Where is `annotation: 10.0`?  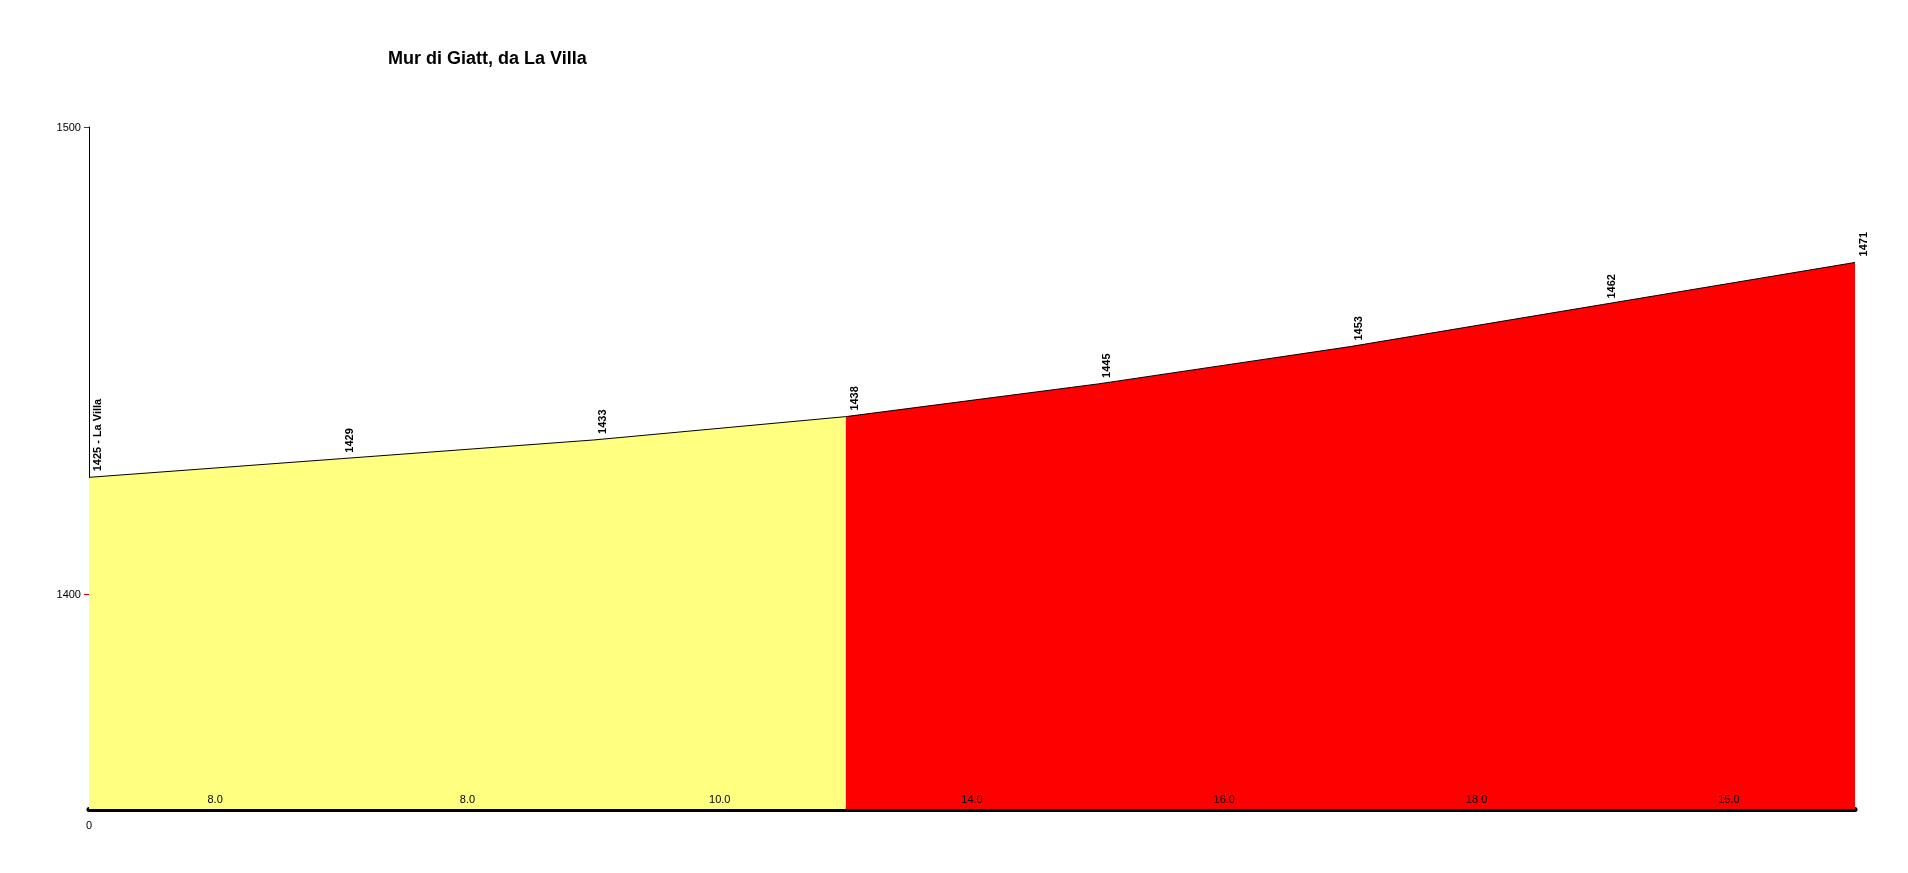
annotation: 10.0 is located at coordinates (720, 799).